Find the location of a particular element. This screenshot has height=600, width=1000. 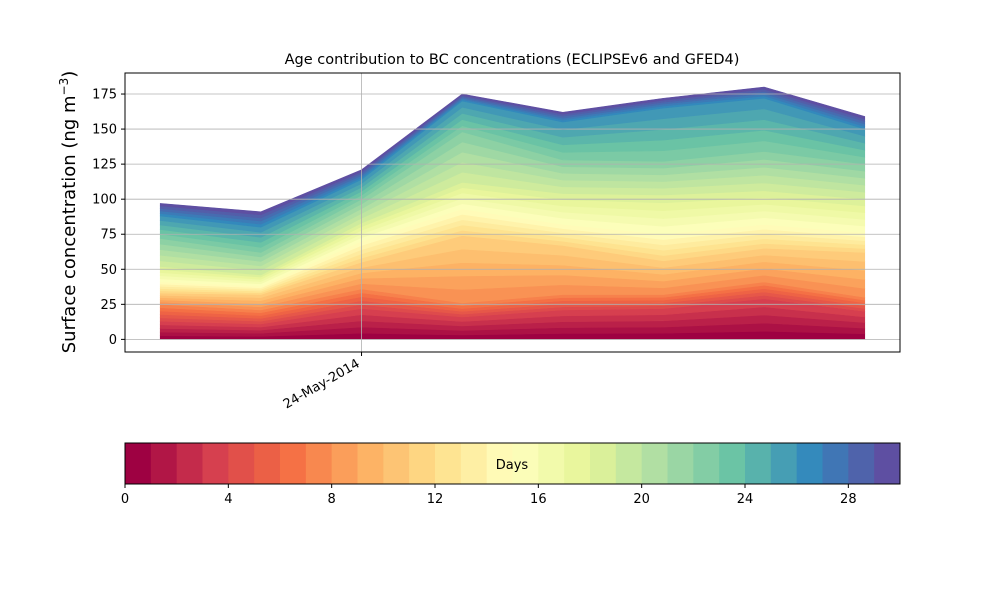

colorbar-tick-label: 8 is located at coordinates (332, 499).